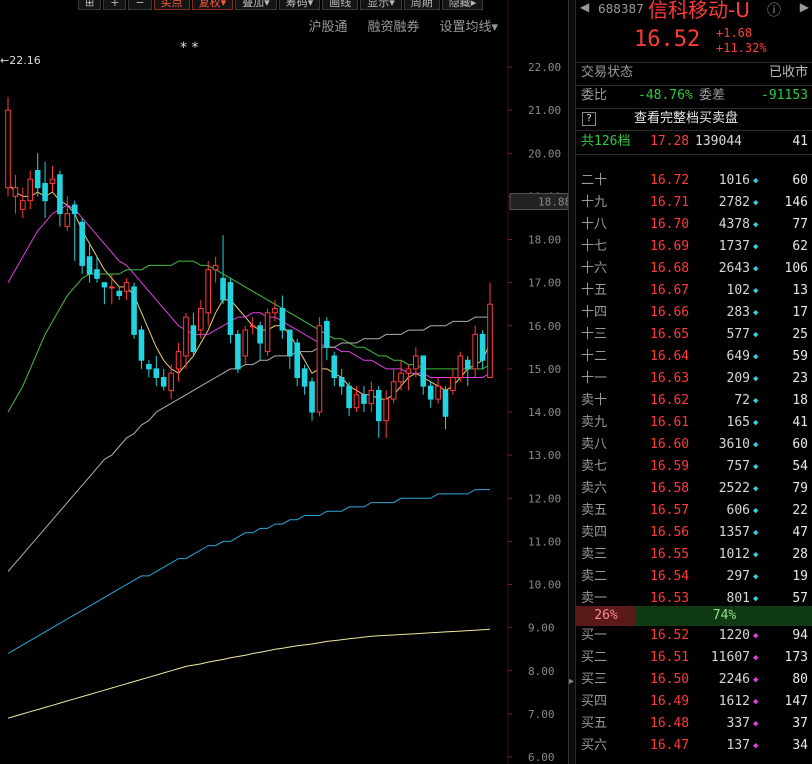 The image size is (812, 764). Describe the element at coordinates (694, 203) in the screenshot. I see `book-row: 十九 16.71 2782 ◆ 146` at that location.